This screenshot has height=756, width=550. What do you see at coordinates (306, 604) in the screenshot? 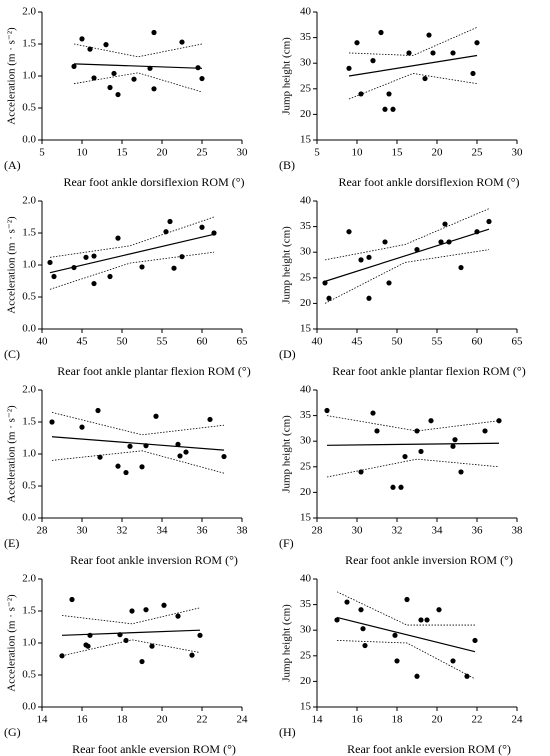
I see `y-tick-label: 35` at bounding box center [306, 604].